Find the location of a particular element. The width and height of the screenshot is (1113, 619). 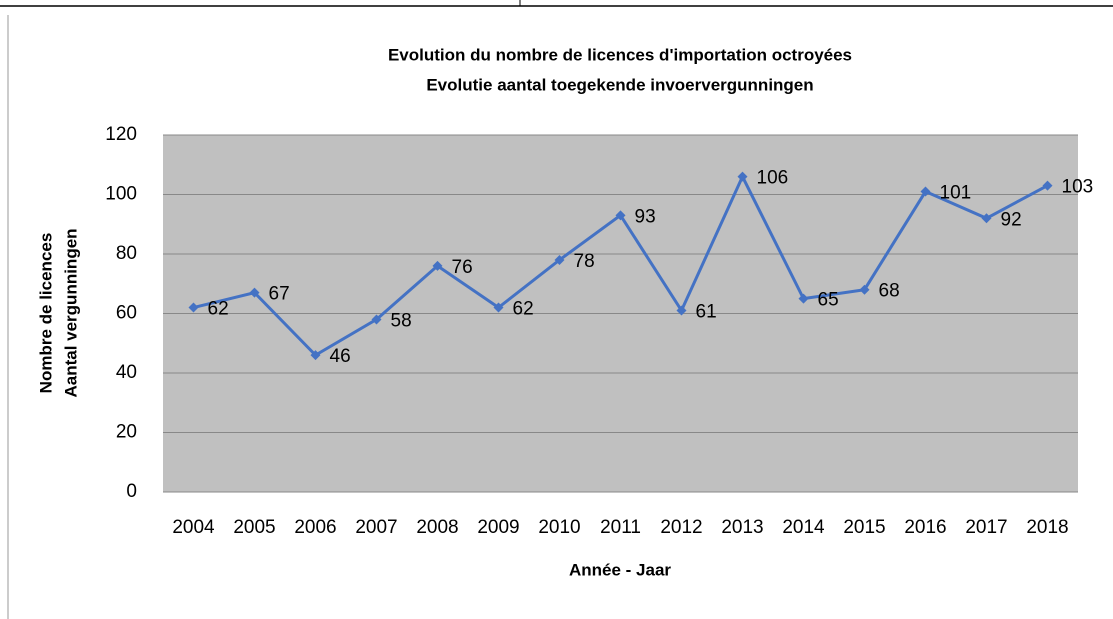

x-tick-label: 2018 is located at coordinates (1047, 527).